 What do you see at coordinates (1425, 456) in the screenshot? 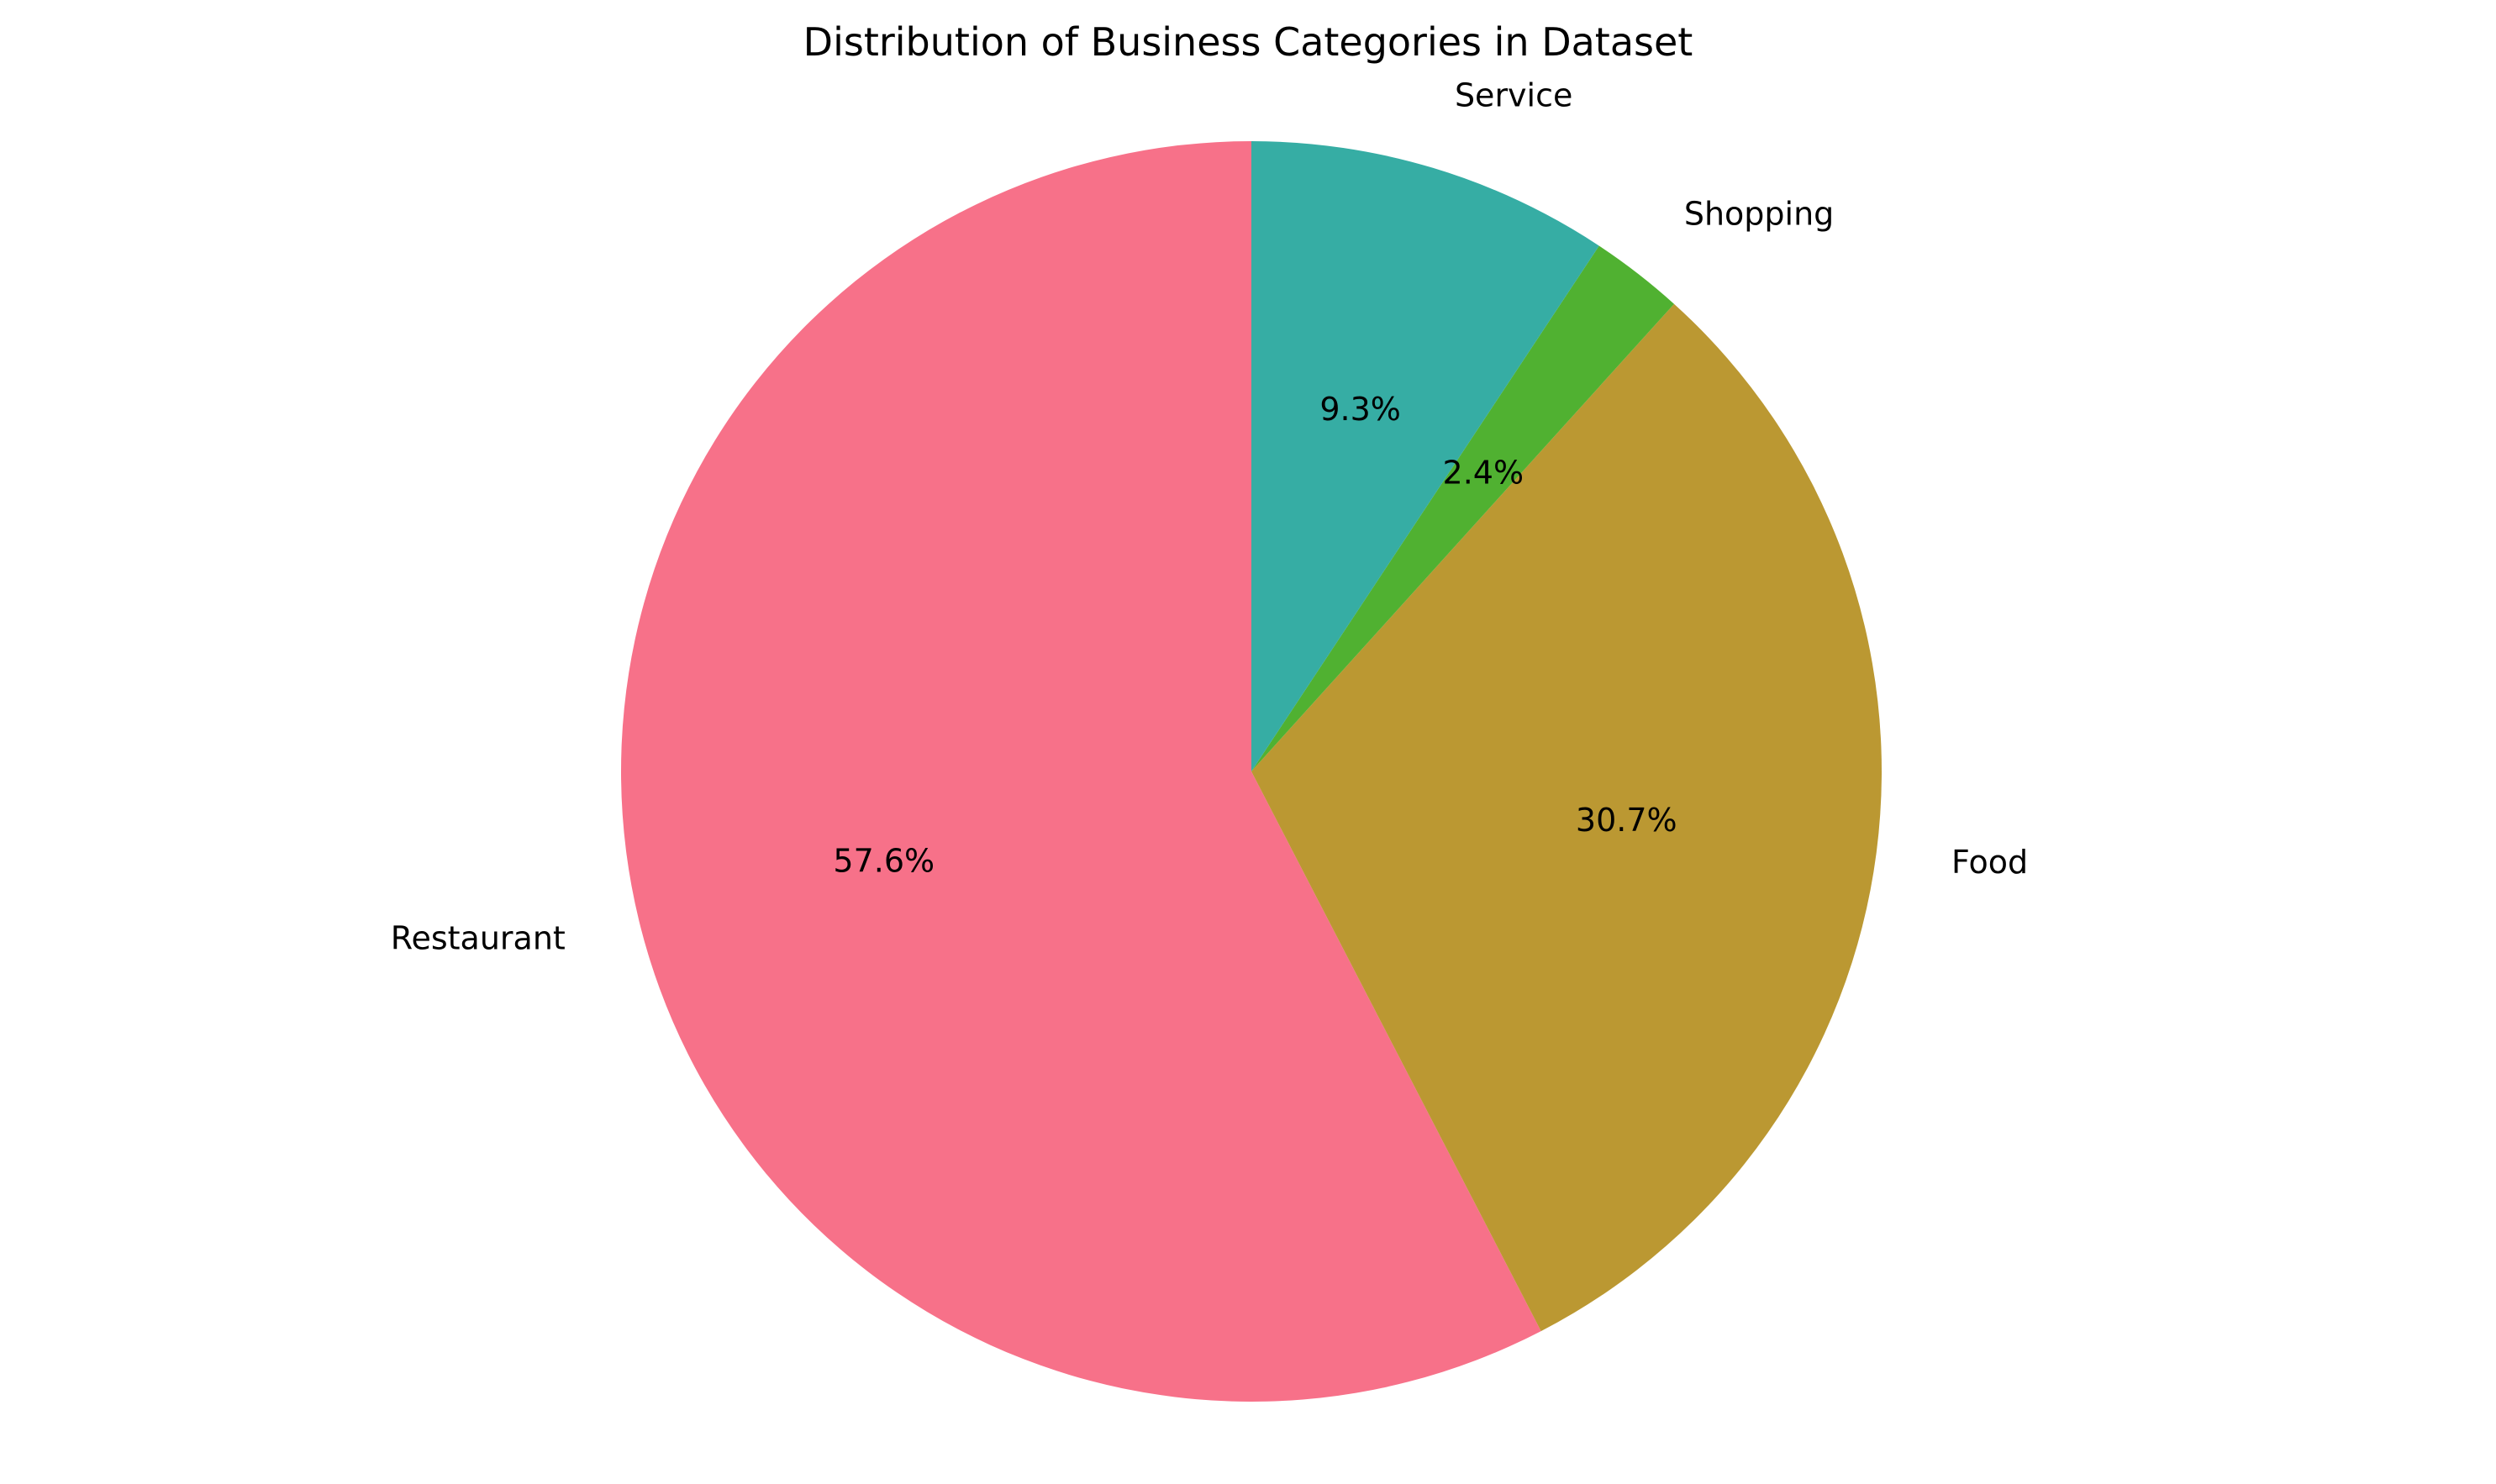
I see `pie-slice-service` at bounding box center [1425, 456].